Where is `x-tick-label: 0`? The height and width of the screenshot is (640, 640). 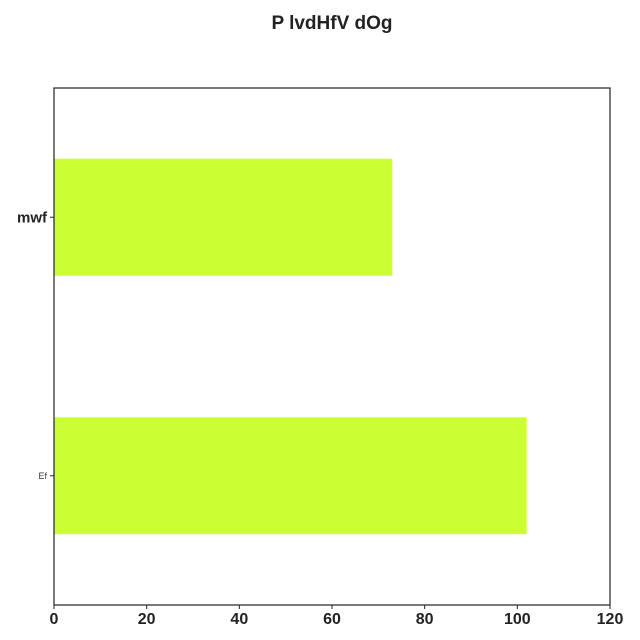 x-tick-label: 0 is located at coordinates (54, 619).